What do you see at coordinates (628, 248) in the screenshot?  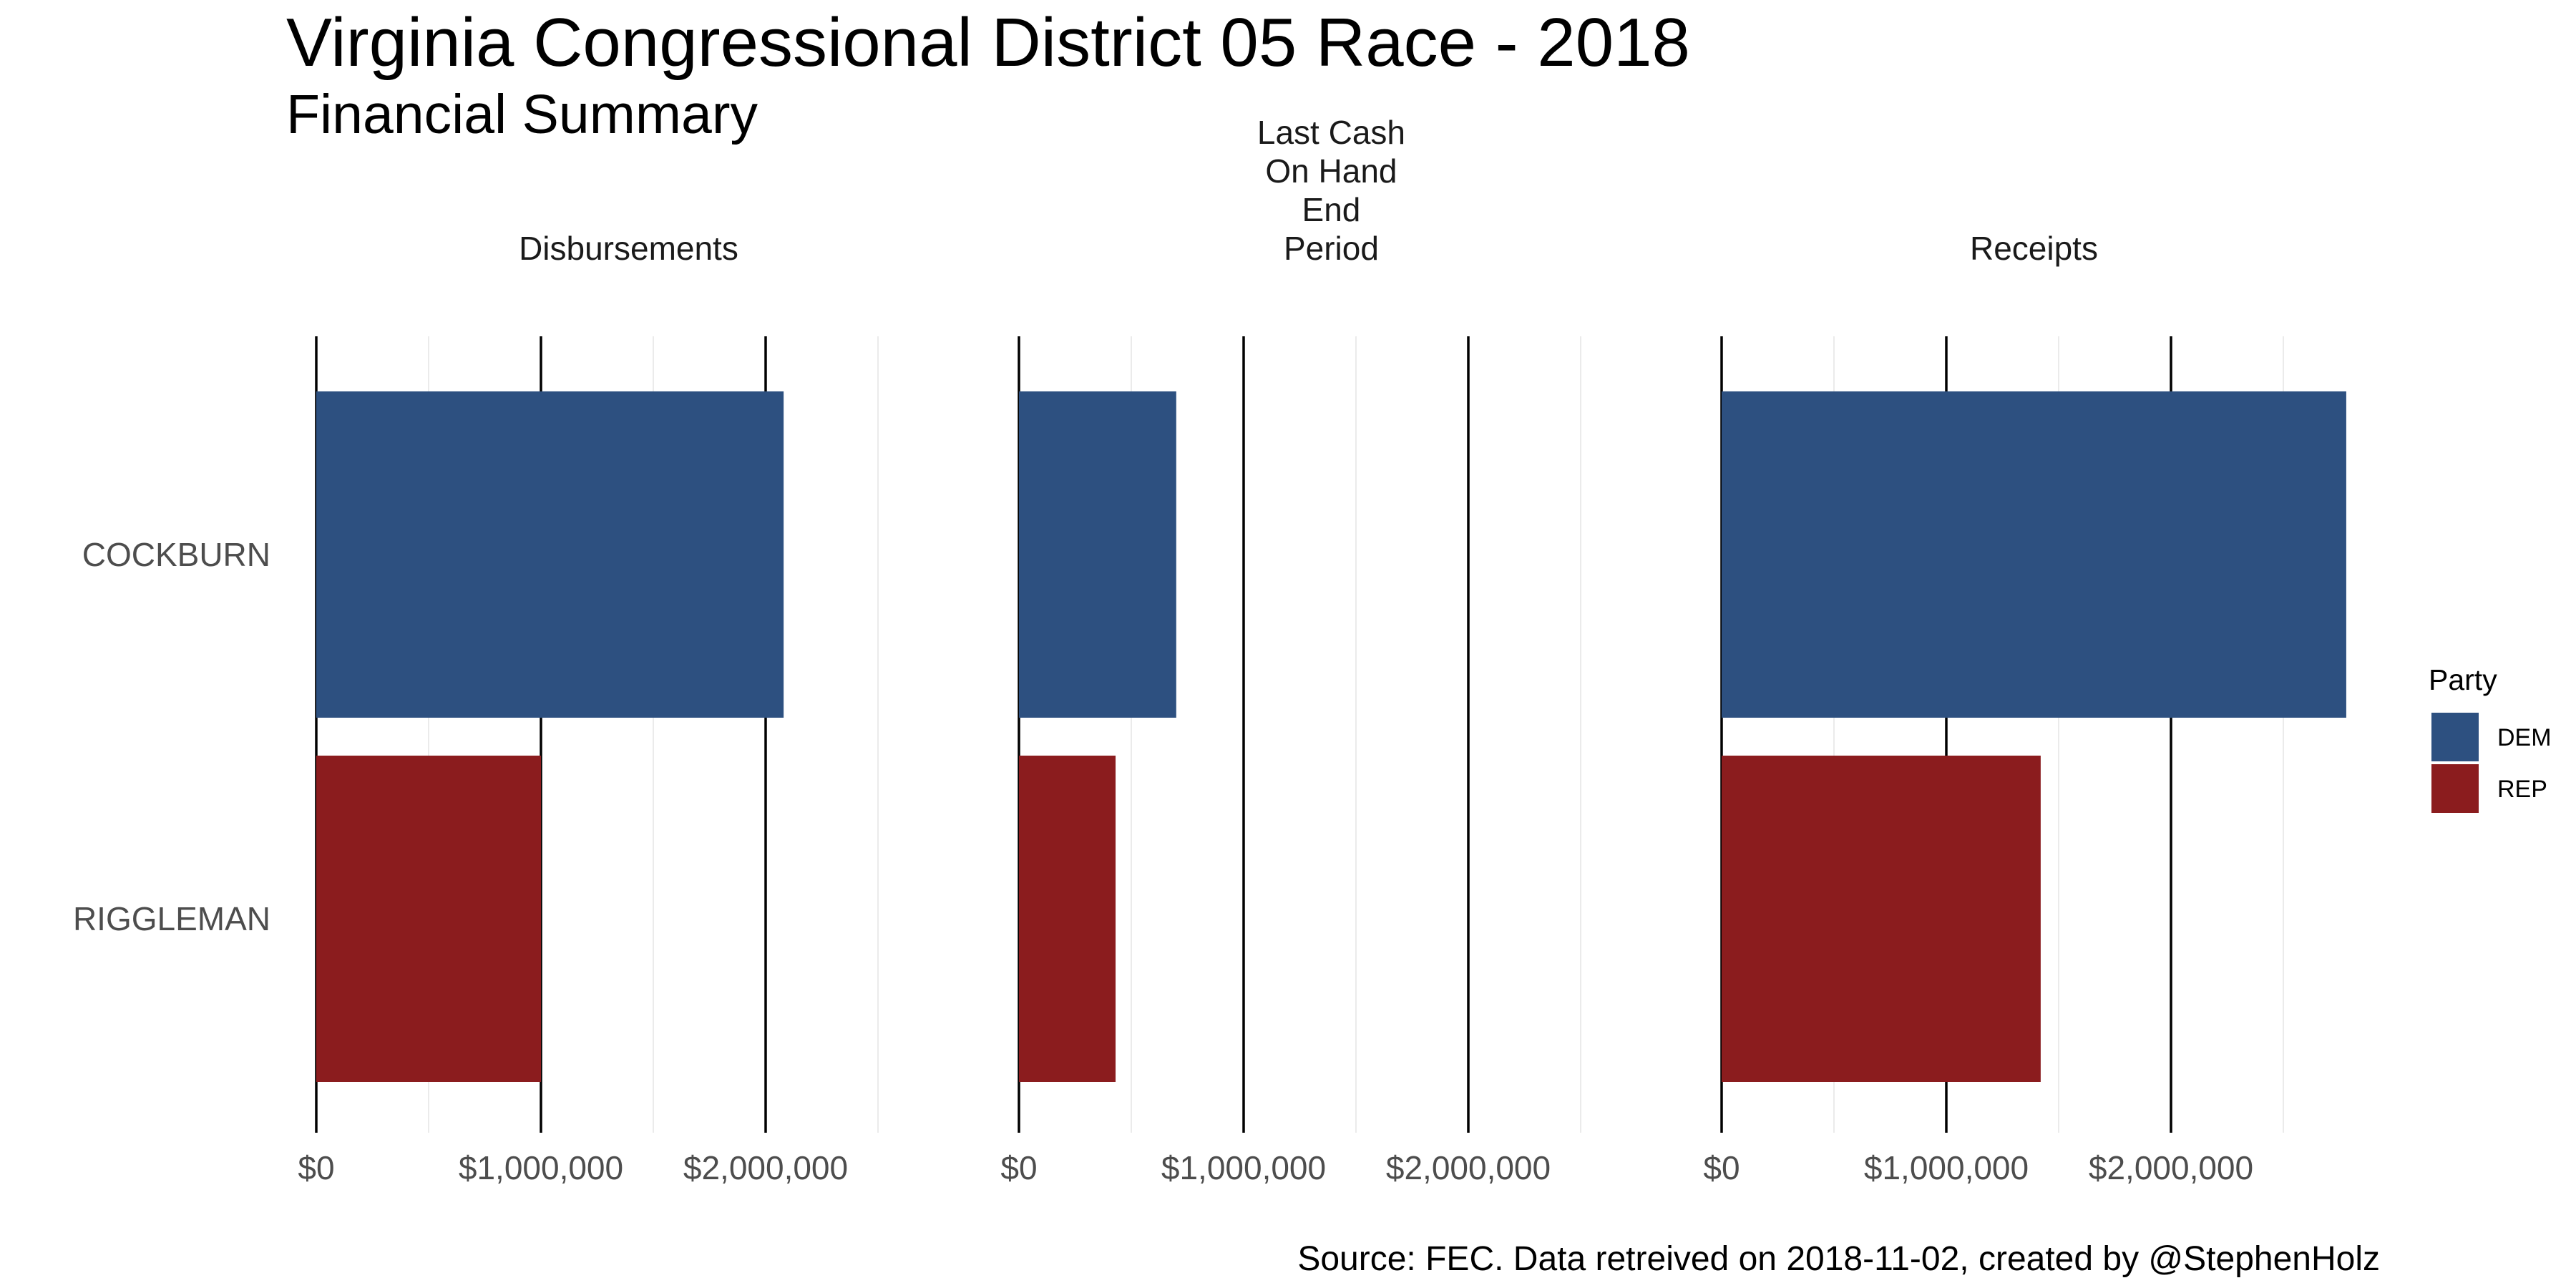 I see `facet-strip-label: Disbursements` at bounding box center [628, 248].